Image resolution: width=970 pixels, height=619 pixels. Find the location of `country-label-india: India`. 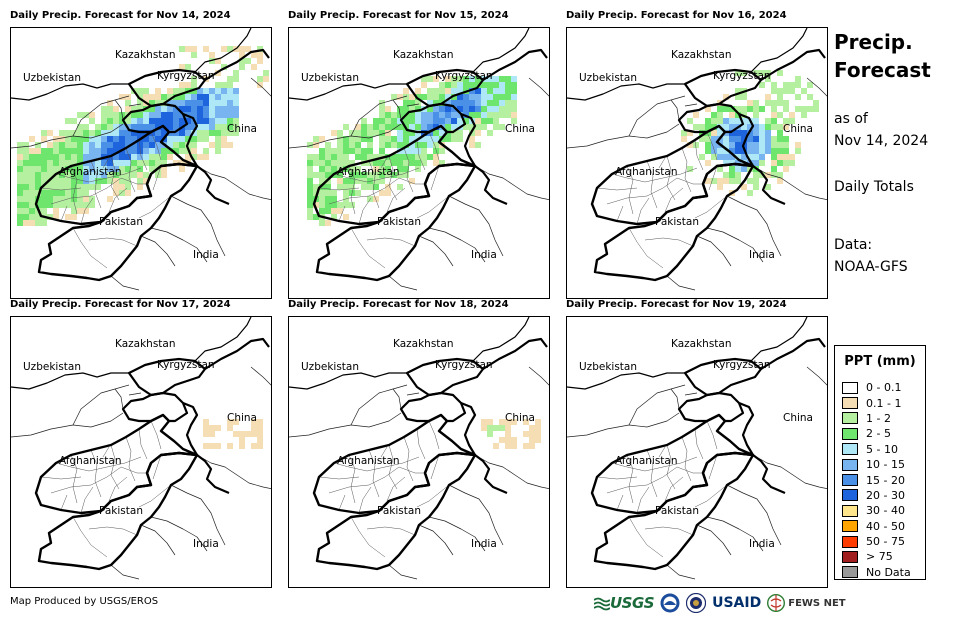

country-label-india: India is located at coordinates (484, 255).